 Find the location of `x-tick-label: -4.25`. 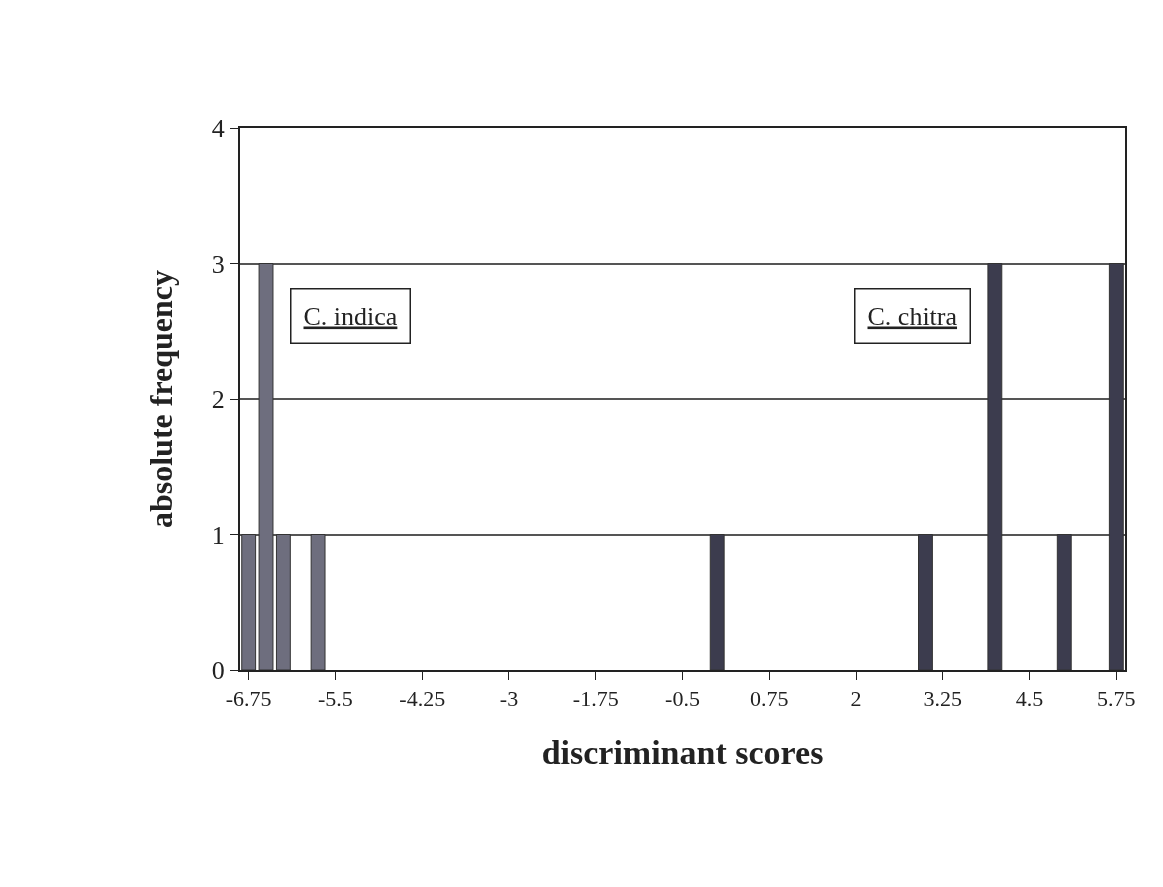

x-tick-label: -4.25 is located at coordinates (422, 699).